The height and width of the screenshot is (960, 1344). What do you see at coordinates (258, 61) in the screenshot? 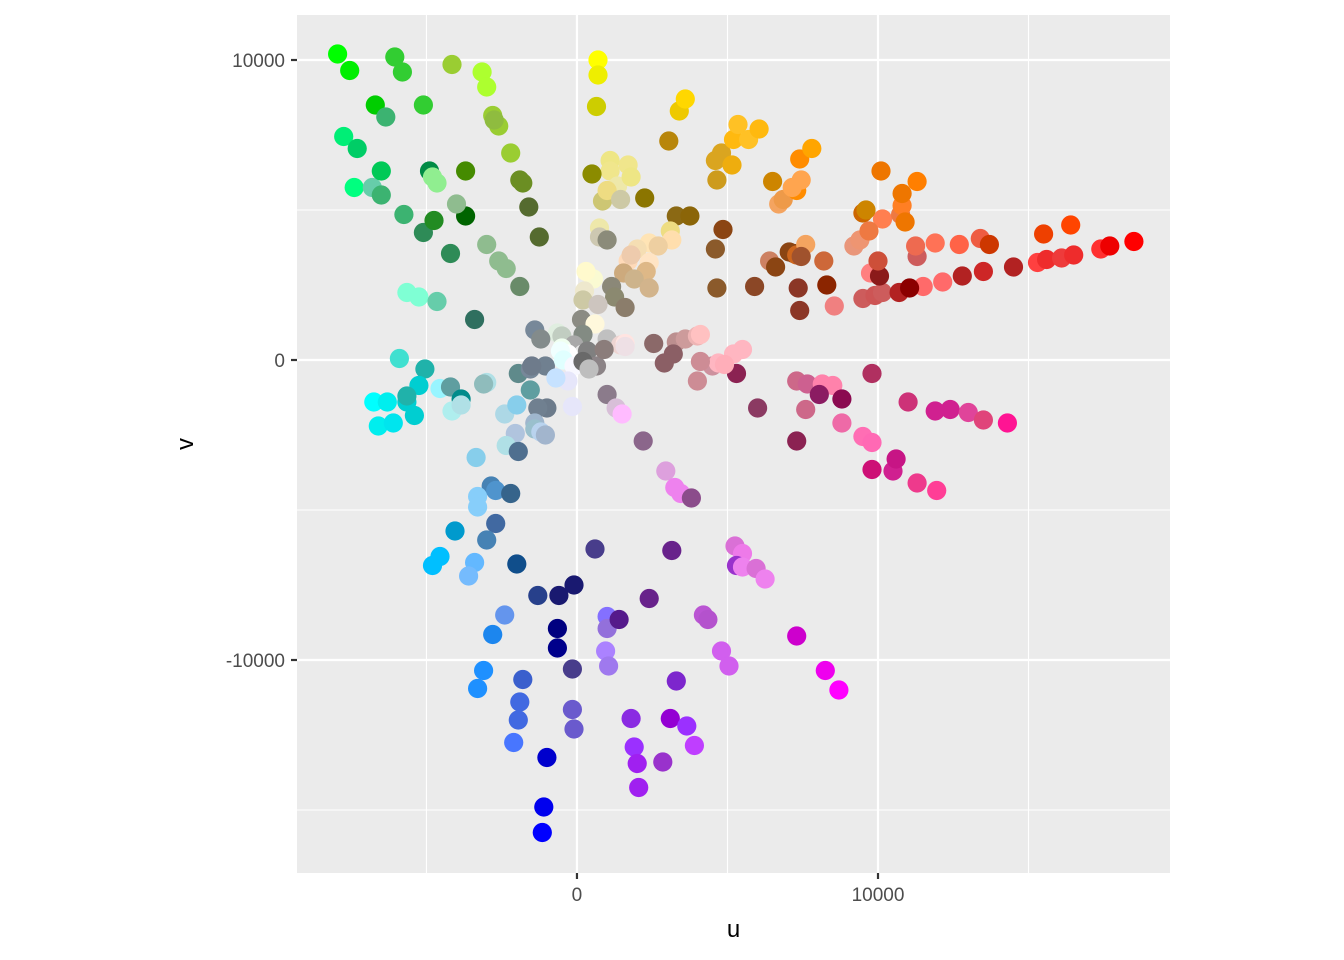
I see `y-tick-label: 10000` at bounding box center [258, 61].